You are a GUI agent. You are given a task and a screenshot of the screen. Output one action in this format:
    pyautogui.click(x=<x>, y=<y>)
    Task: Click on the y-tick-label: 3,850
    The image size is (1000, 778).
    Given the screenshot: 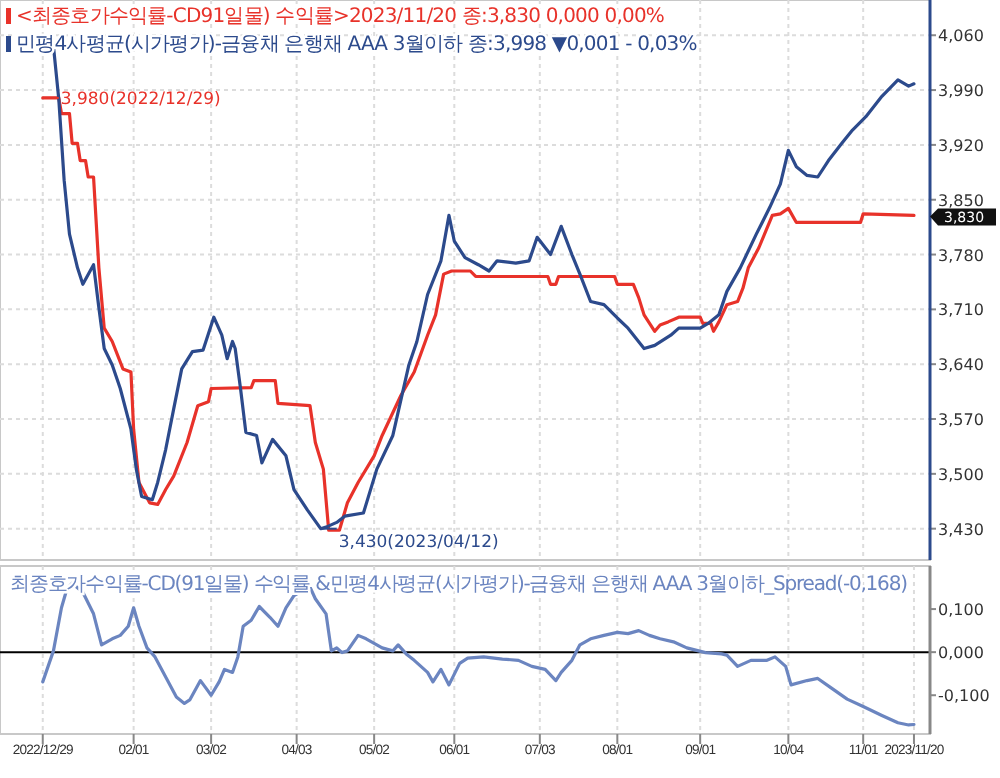 What is the action you would take?
    pyautogui.click(x=961, y=200)
    